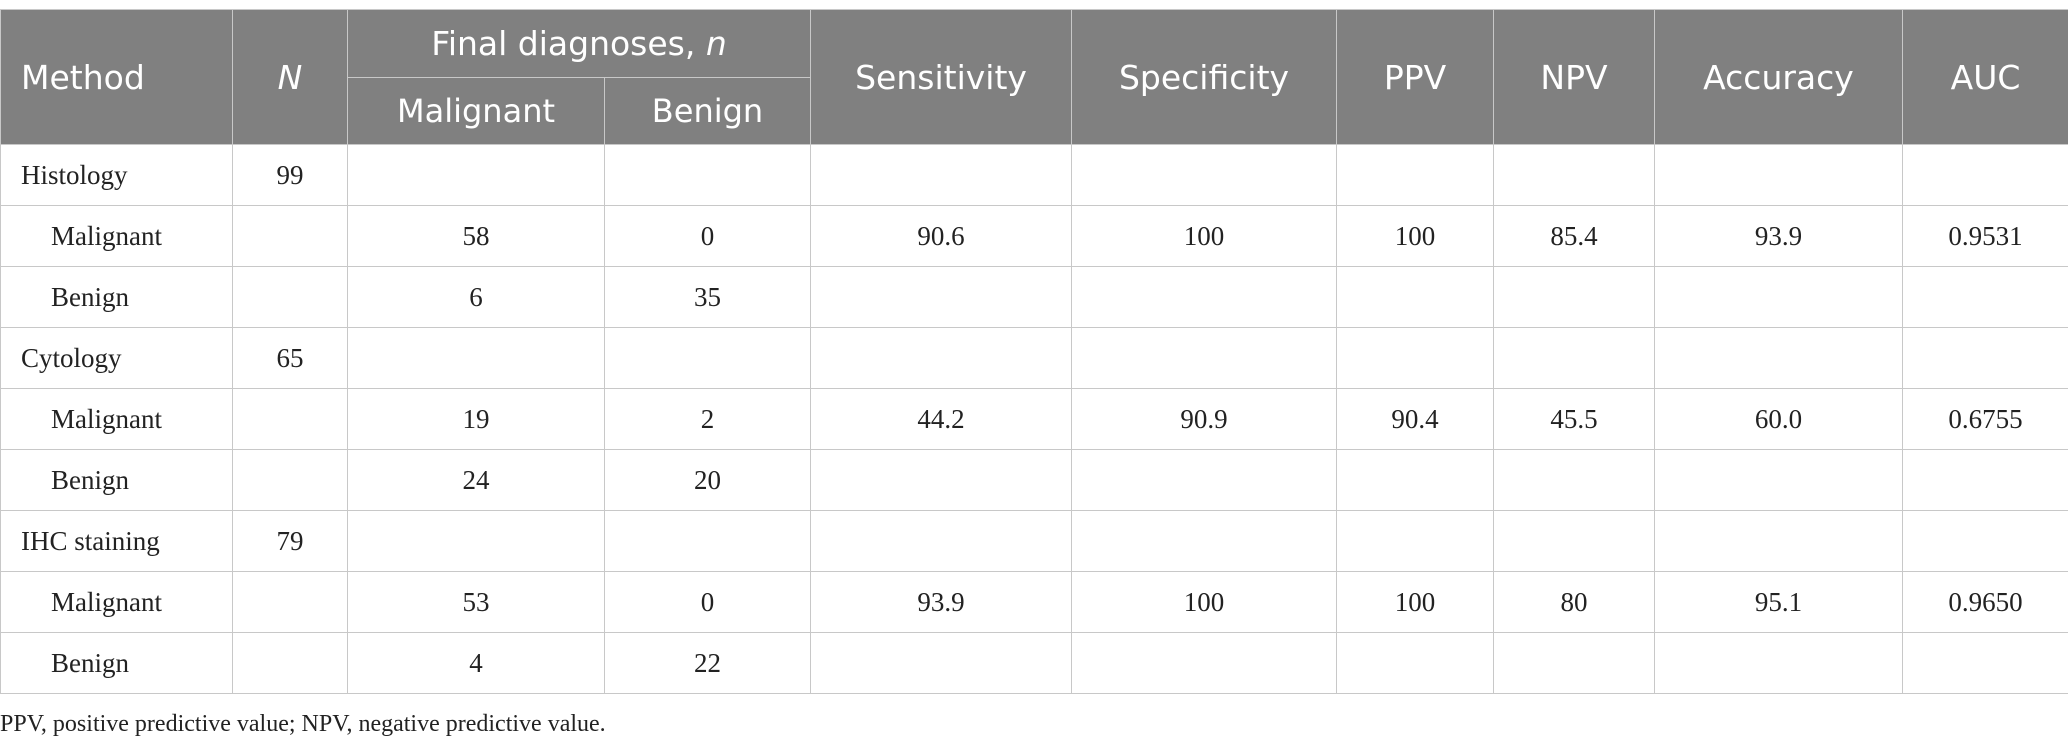 The image size is (2068, 754). What do you see at coordinates (1985, 236) in the screenshot?
I see `table-cell: 0.9531` at bounding box center [1985, 236].